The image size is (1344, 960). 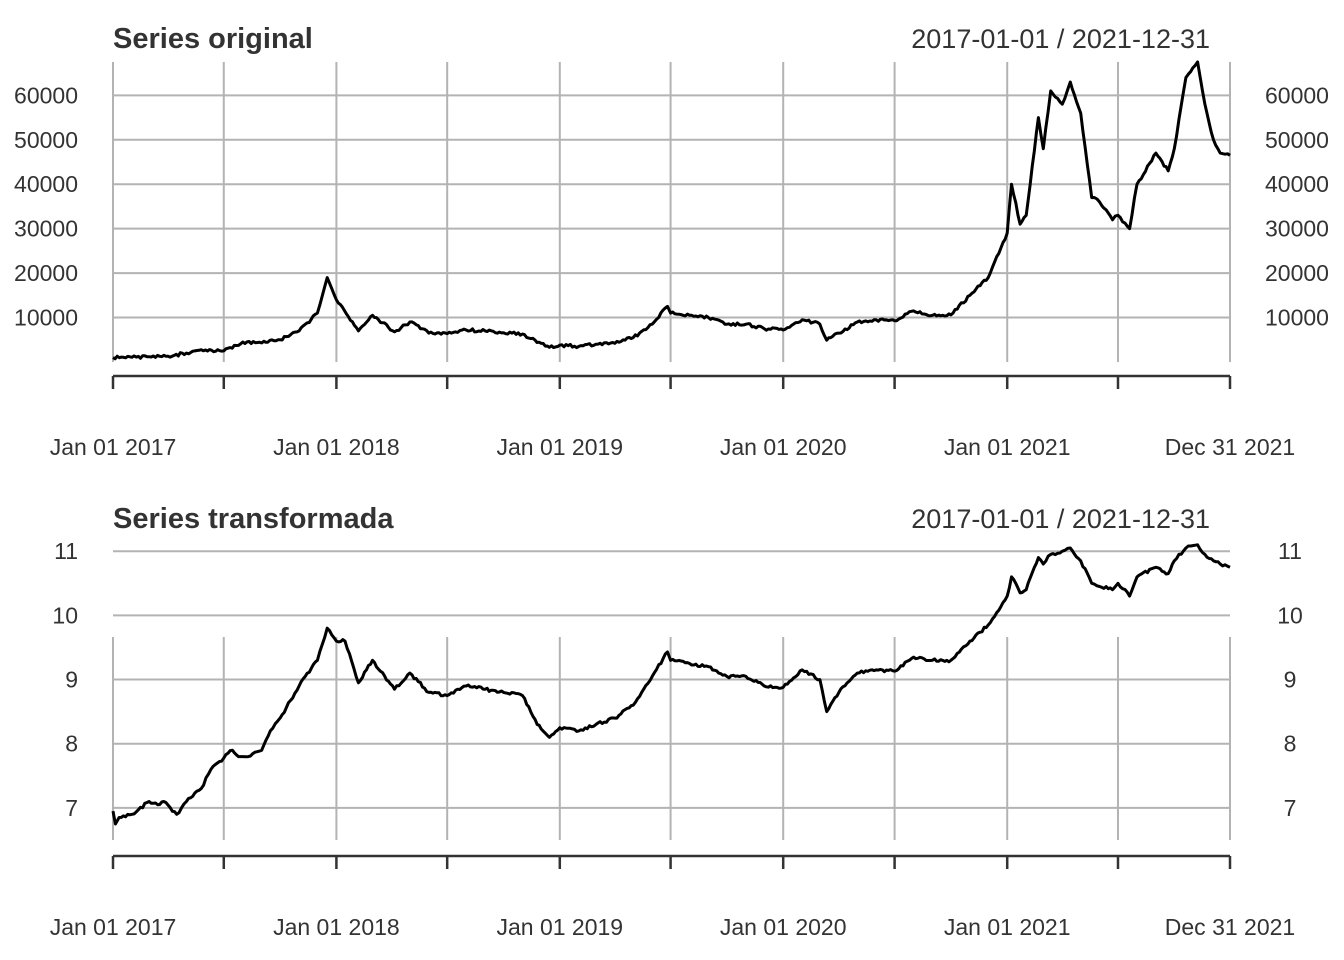 I want to click on chart-title: Series transformada, so click(x=253, y=519).